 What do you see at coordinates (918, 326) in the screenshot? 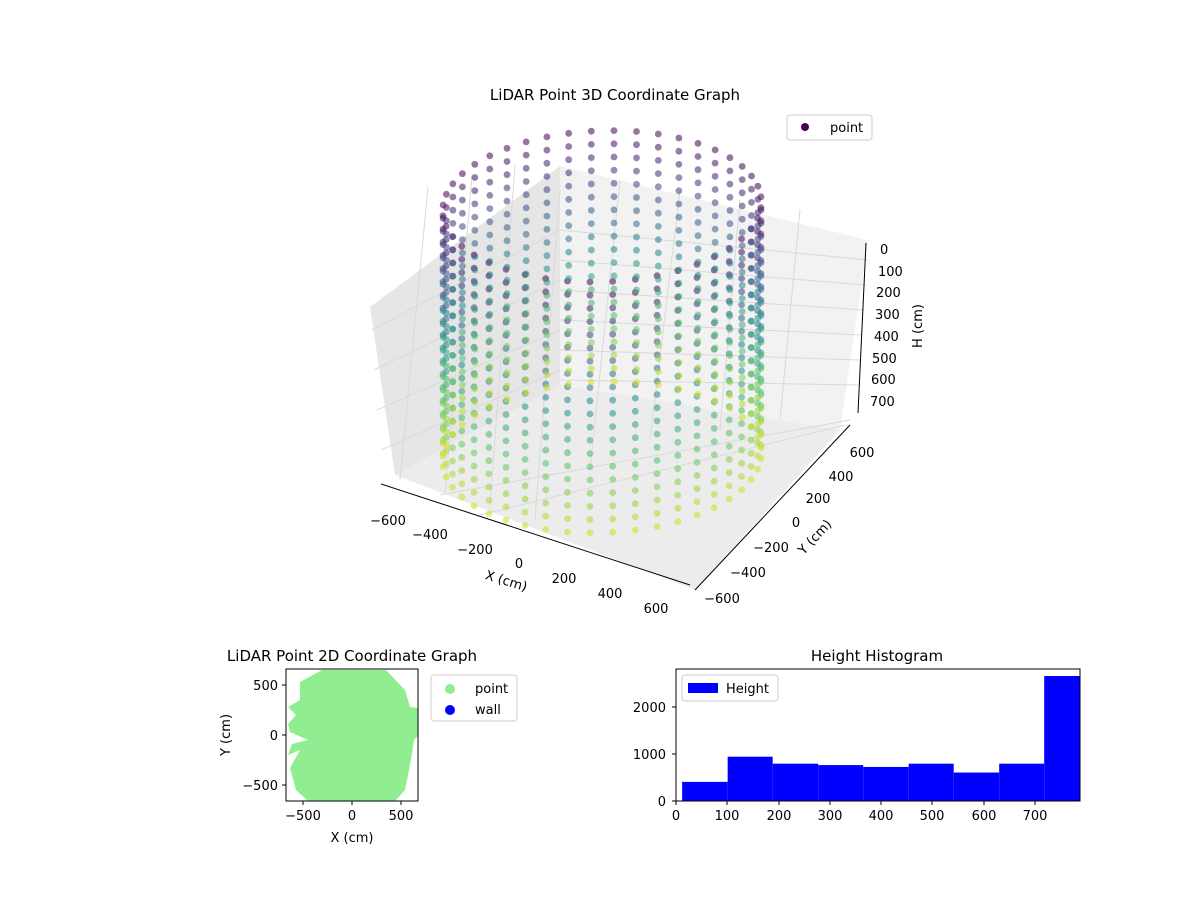
I see `z-axis-label: H (cm)` at bounding box center [918, 326].